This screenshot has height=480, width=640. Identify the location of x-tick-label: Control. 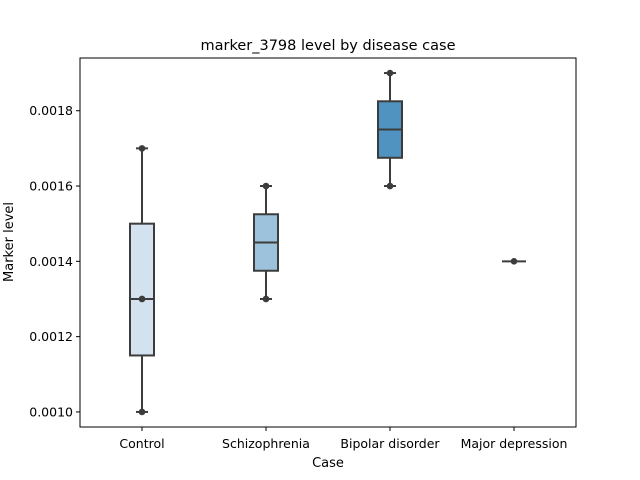
(141, 443).